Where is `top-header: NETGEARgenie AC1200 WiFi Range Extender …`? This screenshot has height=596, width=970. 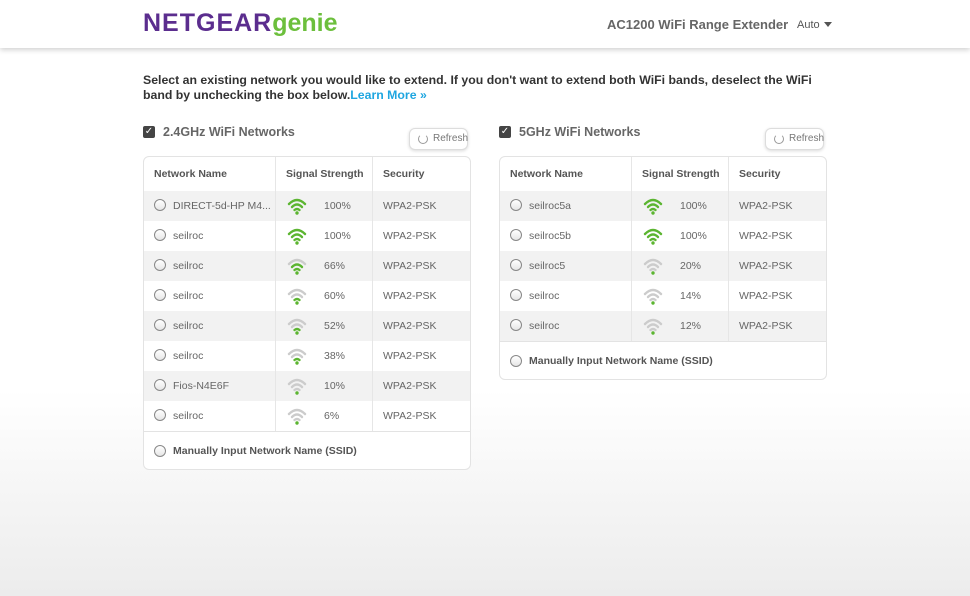 top-header: NETGEARgenie AC1200 WiFi Range Extender … is located at coordinates (485, 24).